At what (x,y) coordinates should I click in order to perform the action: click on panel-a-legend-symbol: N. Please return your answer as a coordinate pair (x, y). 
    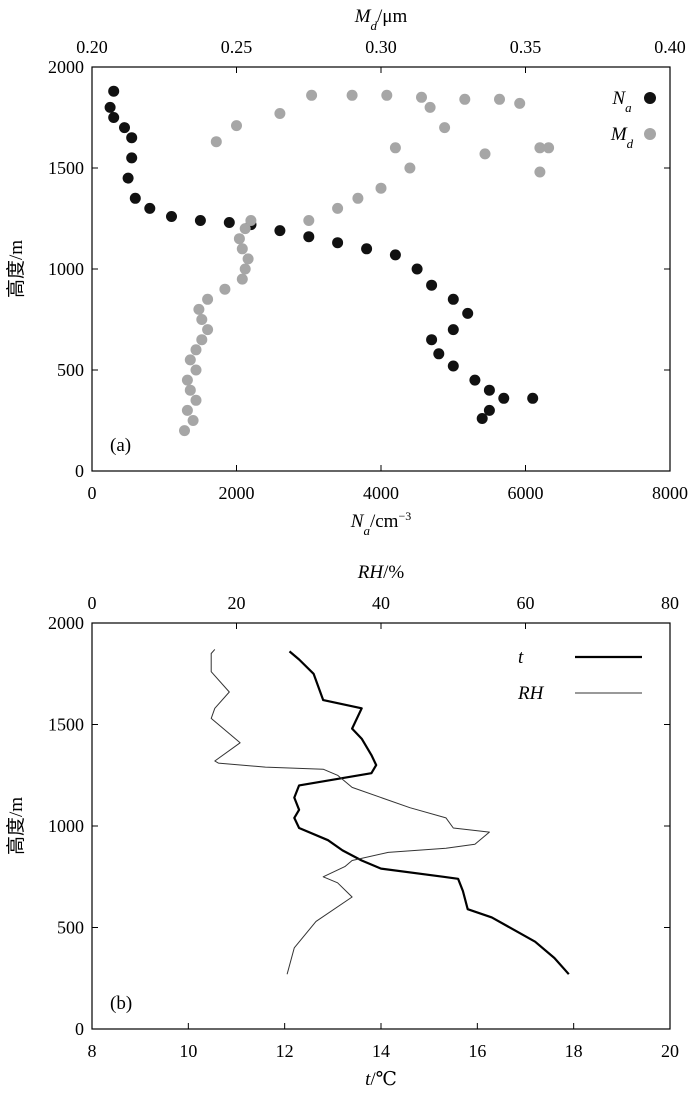
    Looking at the image, I should click on (618, 98).